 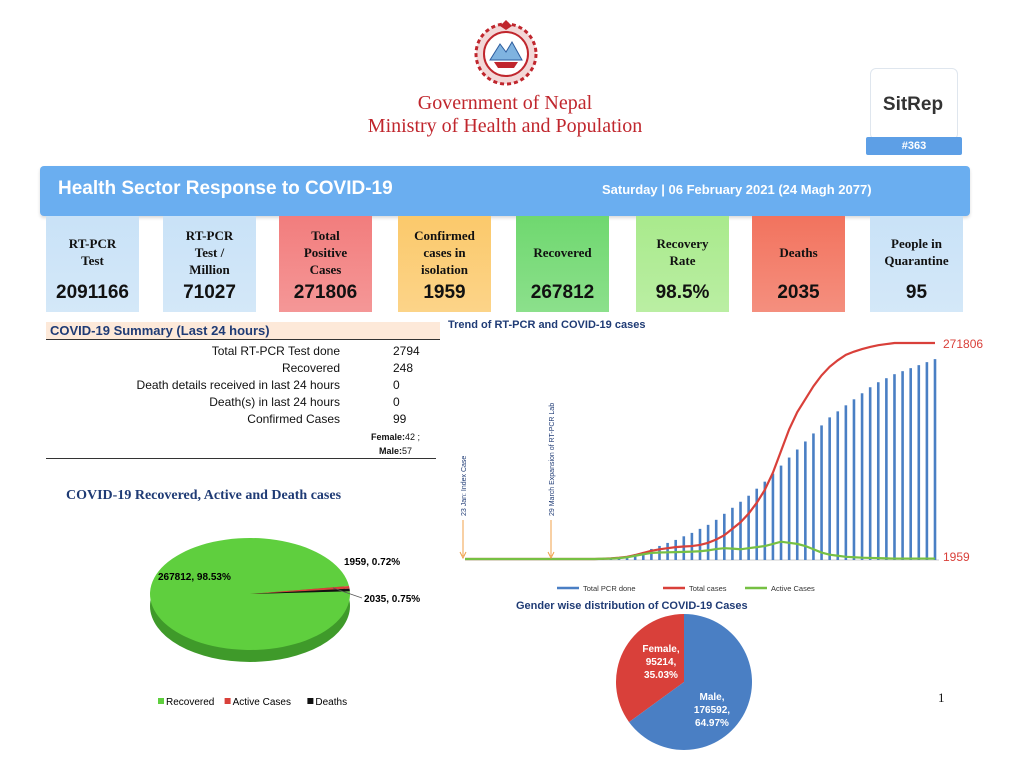 I want to click on gender-label-male-3: 64.97%, so click(x=712, y=723).